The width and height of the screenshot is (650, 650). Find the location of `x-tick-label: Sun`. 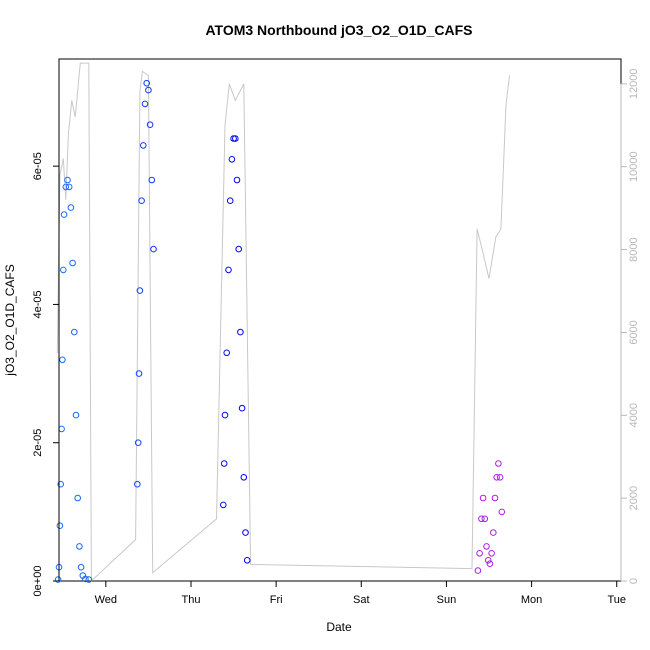

x-tick-label: Sun is located at coordinates (447, 600).